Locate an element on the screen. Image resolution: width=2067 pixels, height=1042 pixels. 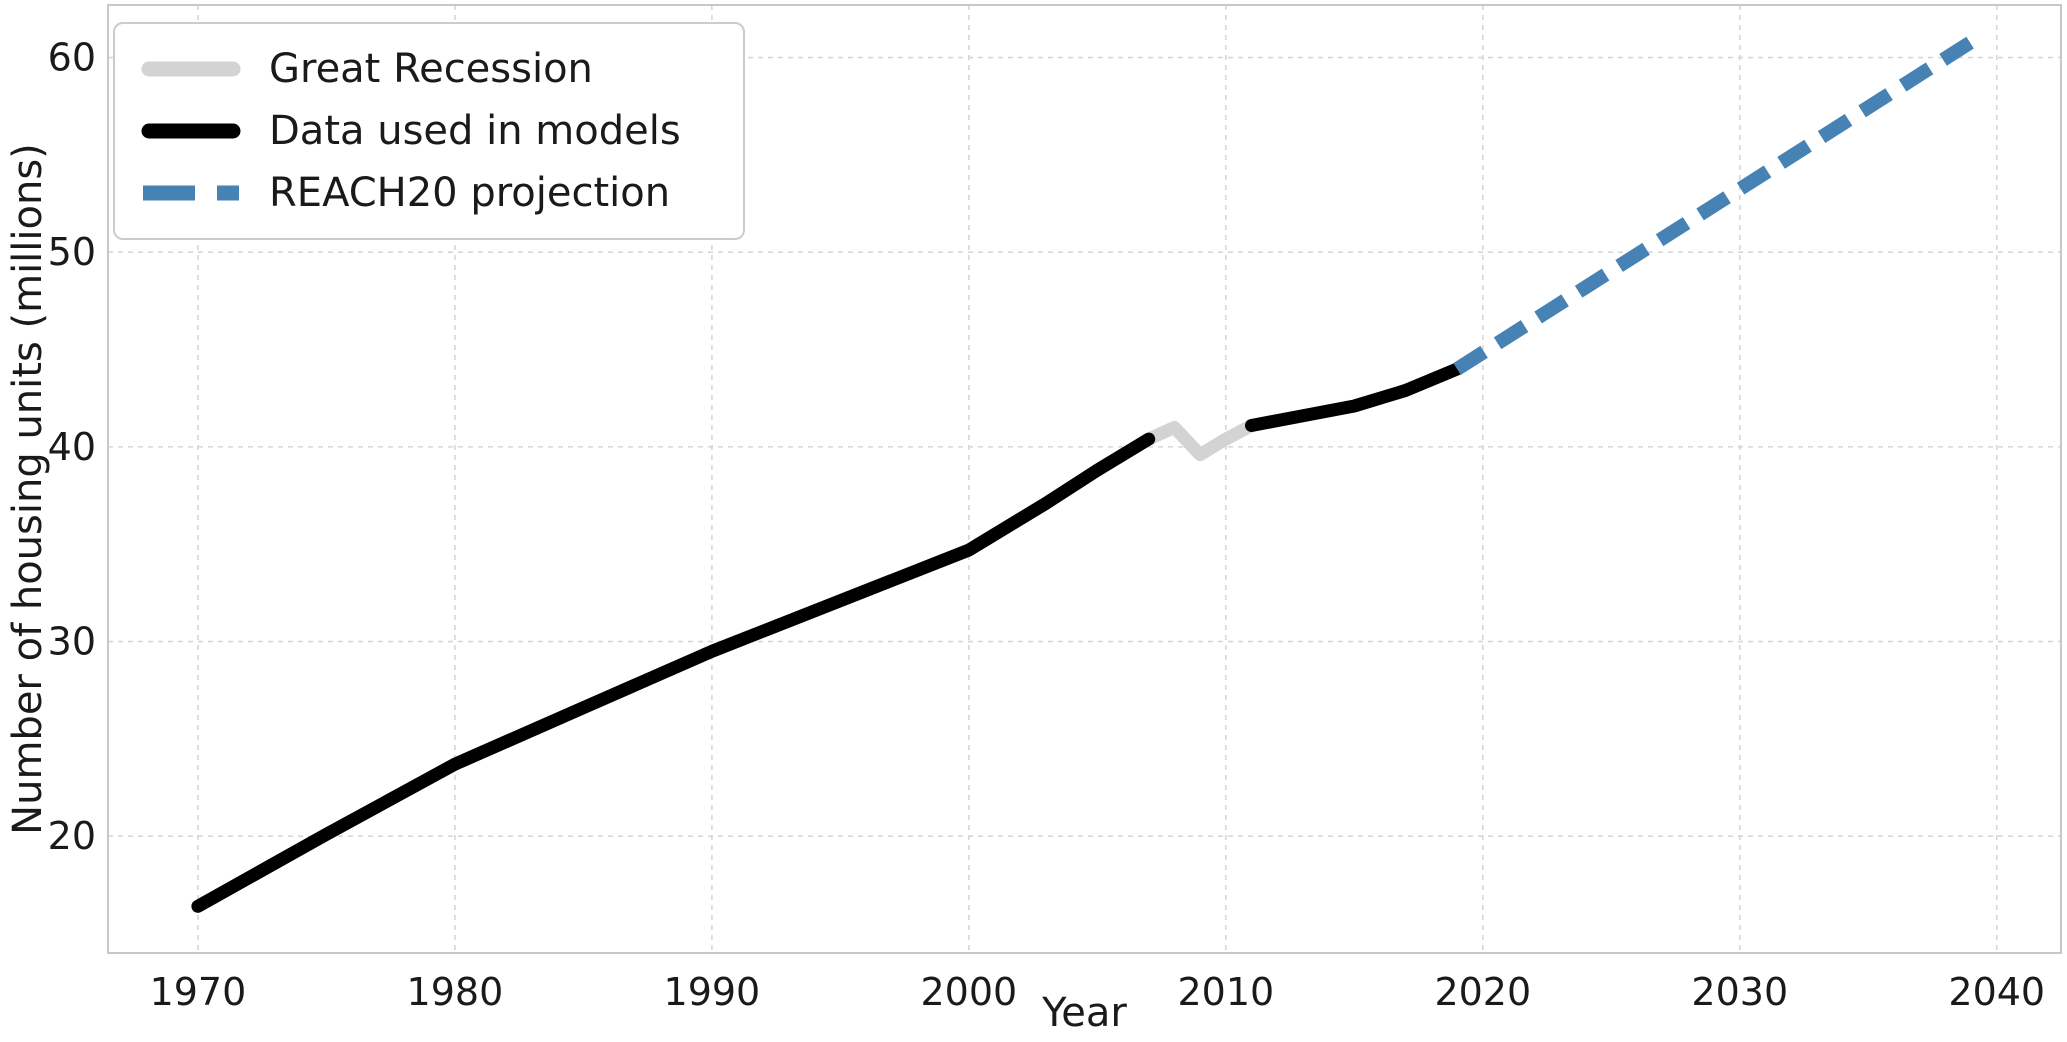
x-axis-label: Year is located at coordinates (1084, 1013).